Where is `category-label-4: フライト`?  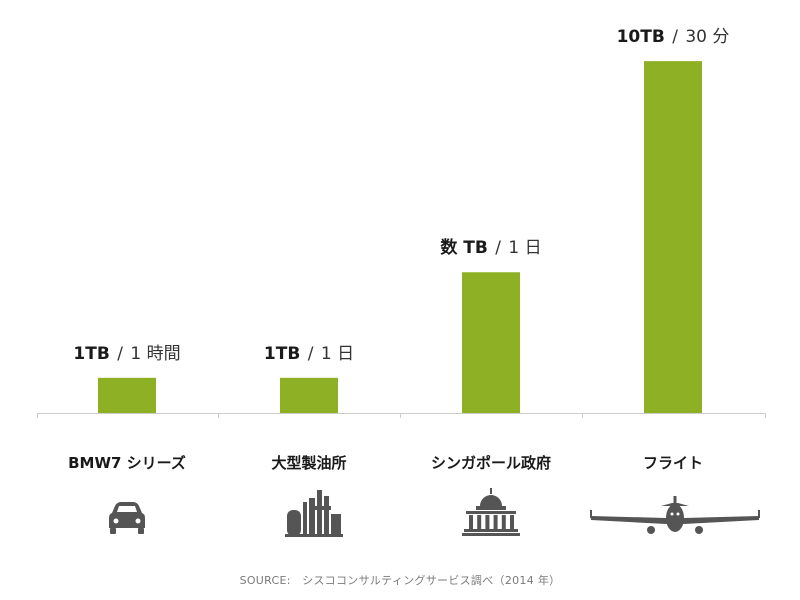 category-label-4: フライト is located at coordinates (672, 463).